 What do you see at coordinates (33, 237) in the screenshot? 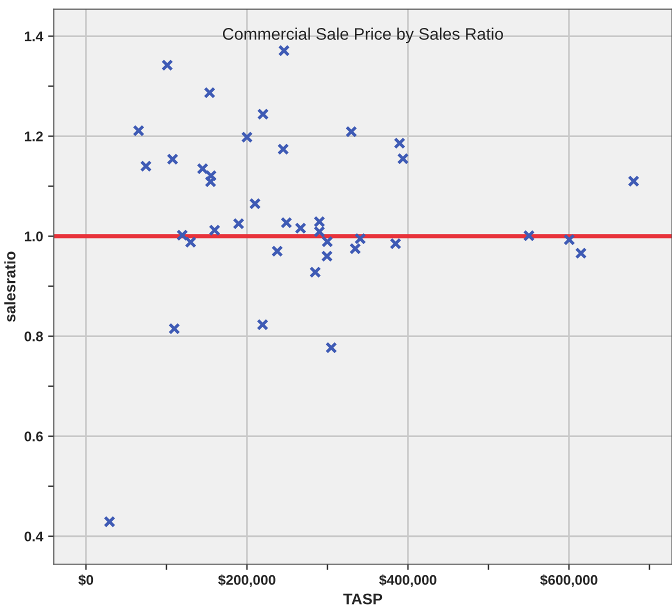
I see `y-tick-label: 1.0` at bounding box center [33, 237].